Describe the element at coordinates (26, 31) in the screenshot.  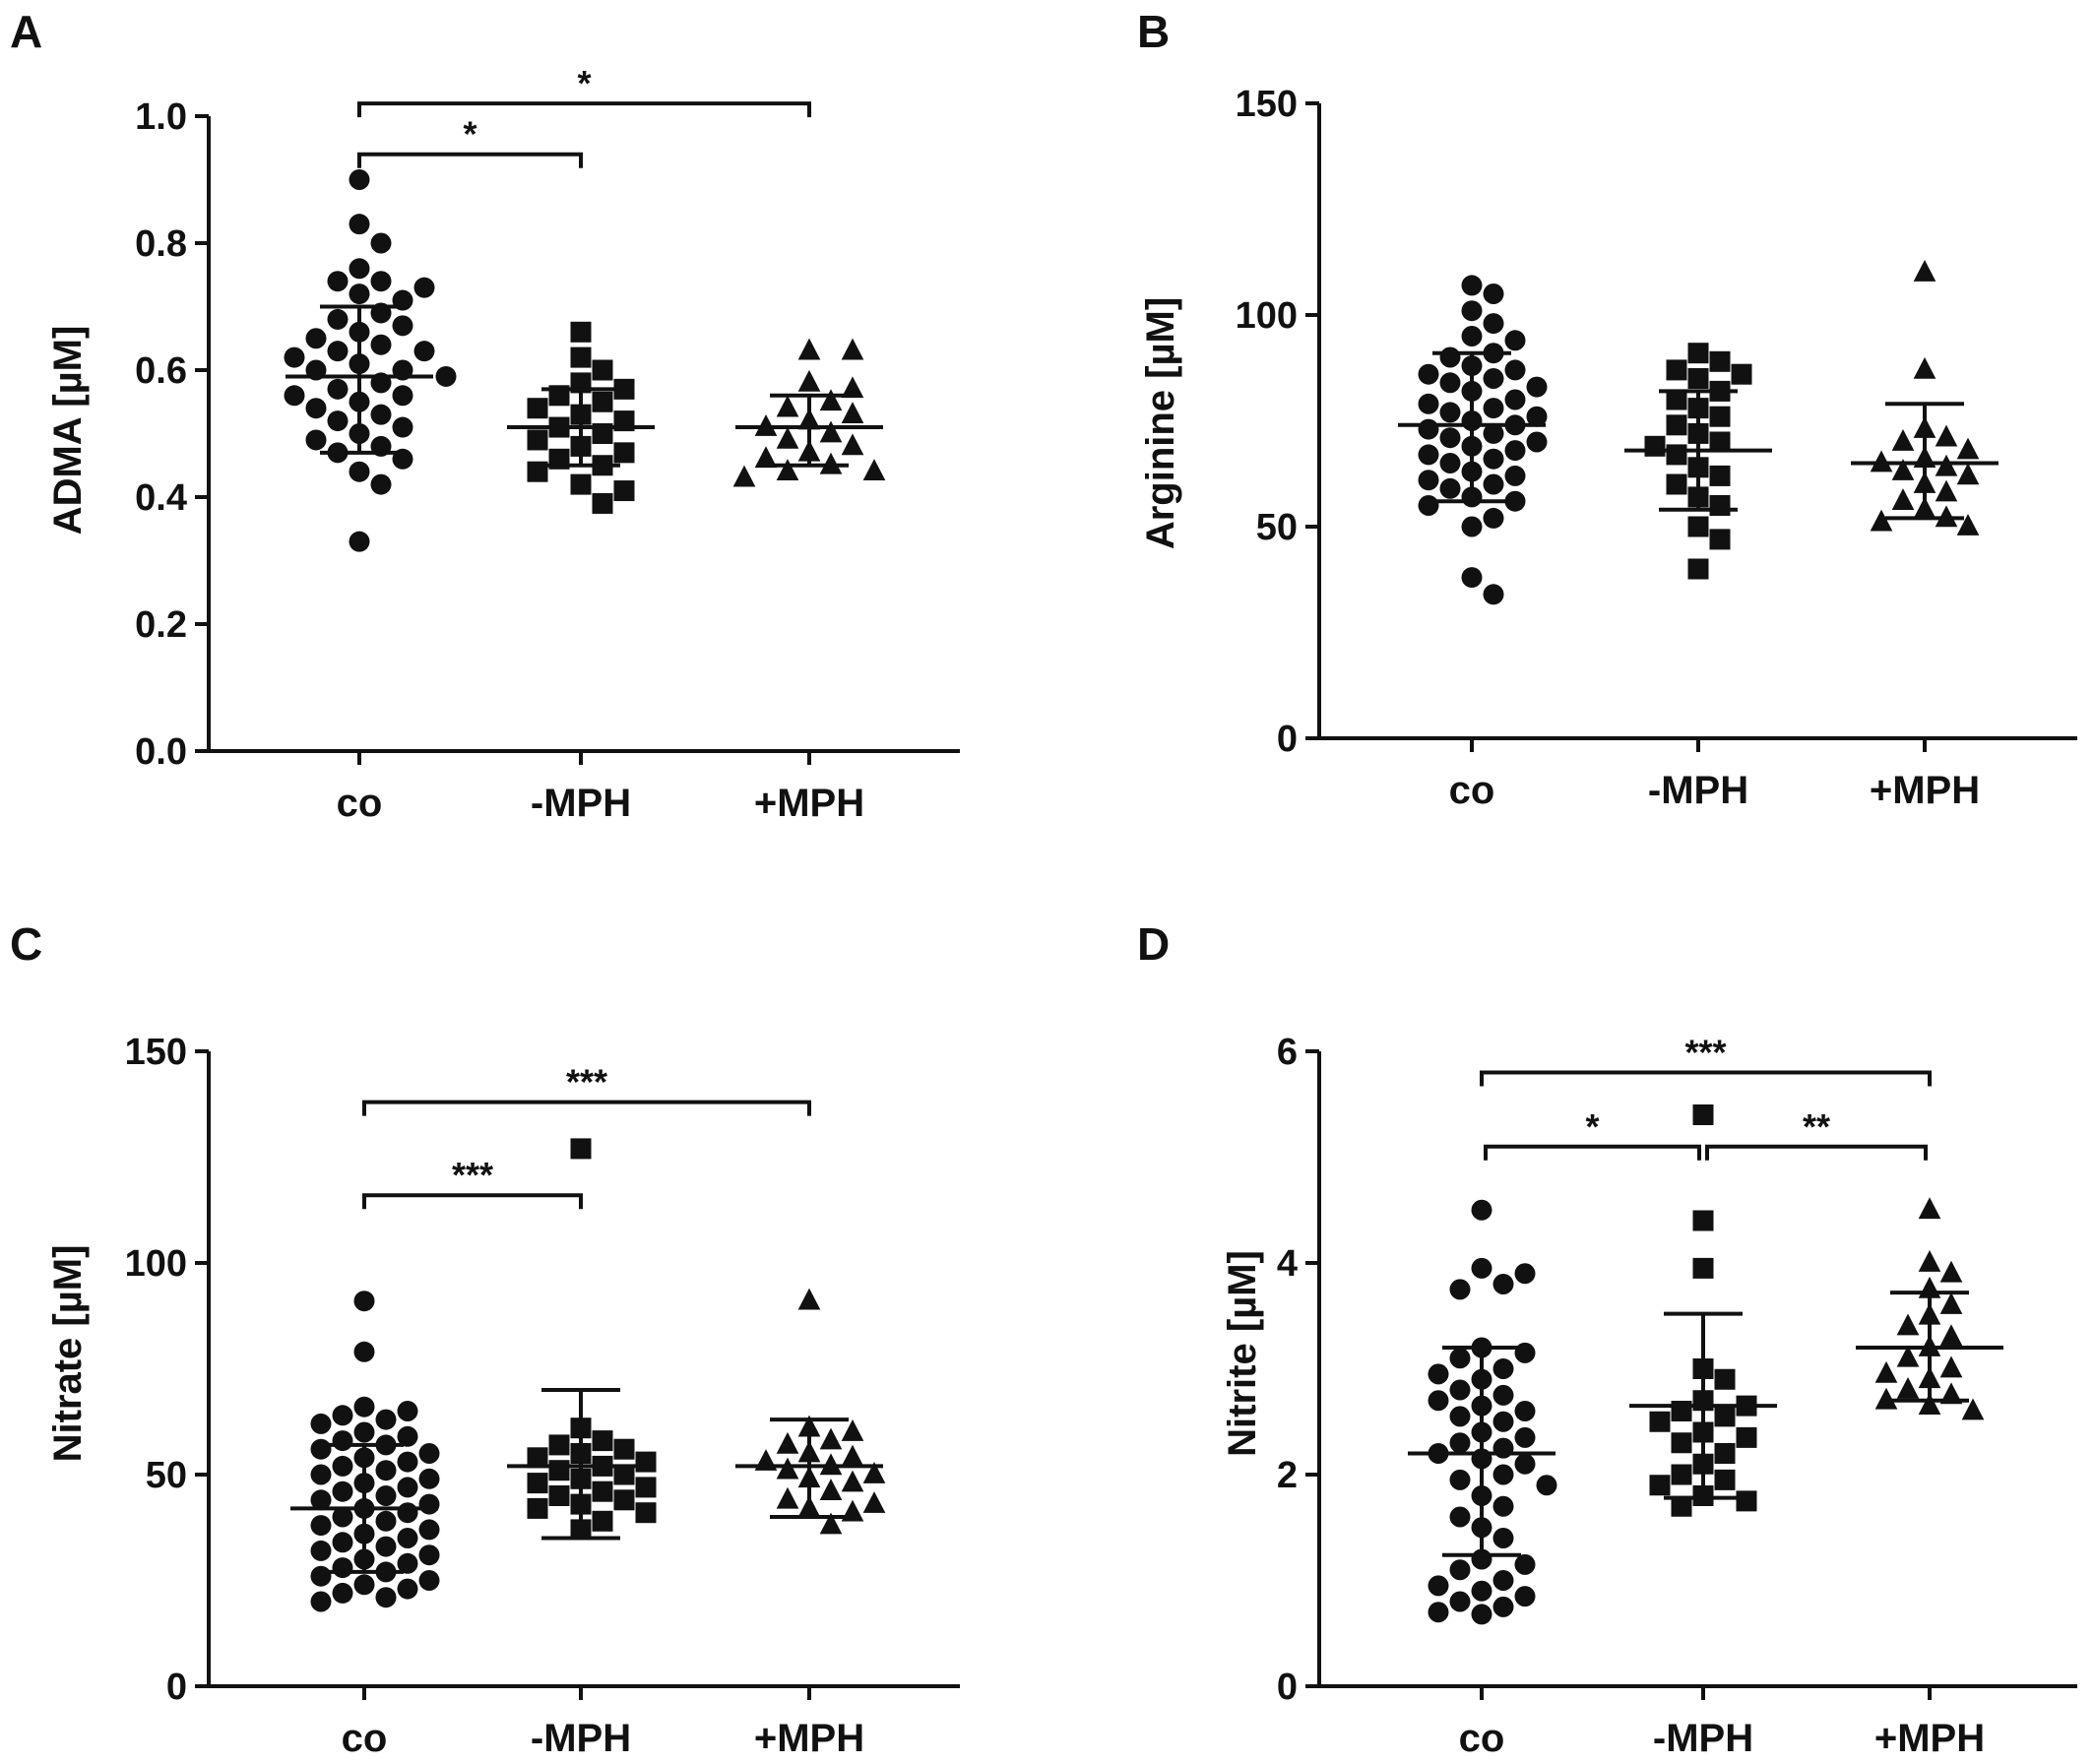
I see `panel-letter-a: A` at that location.